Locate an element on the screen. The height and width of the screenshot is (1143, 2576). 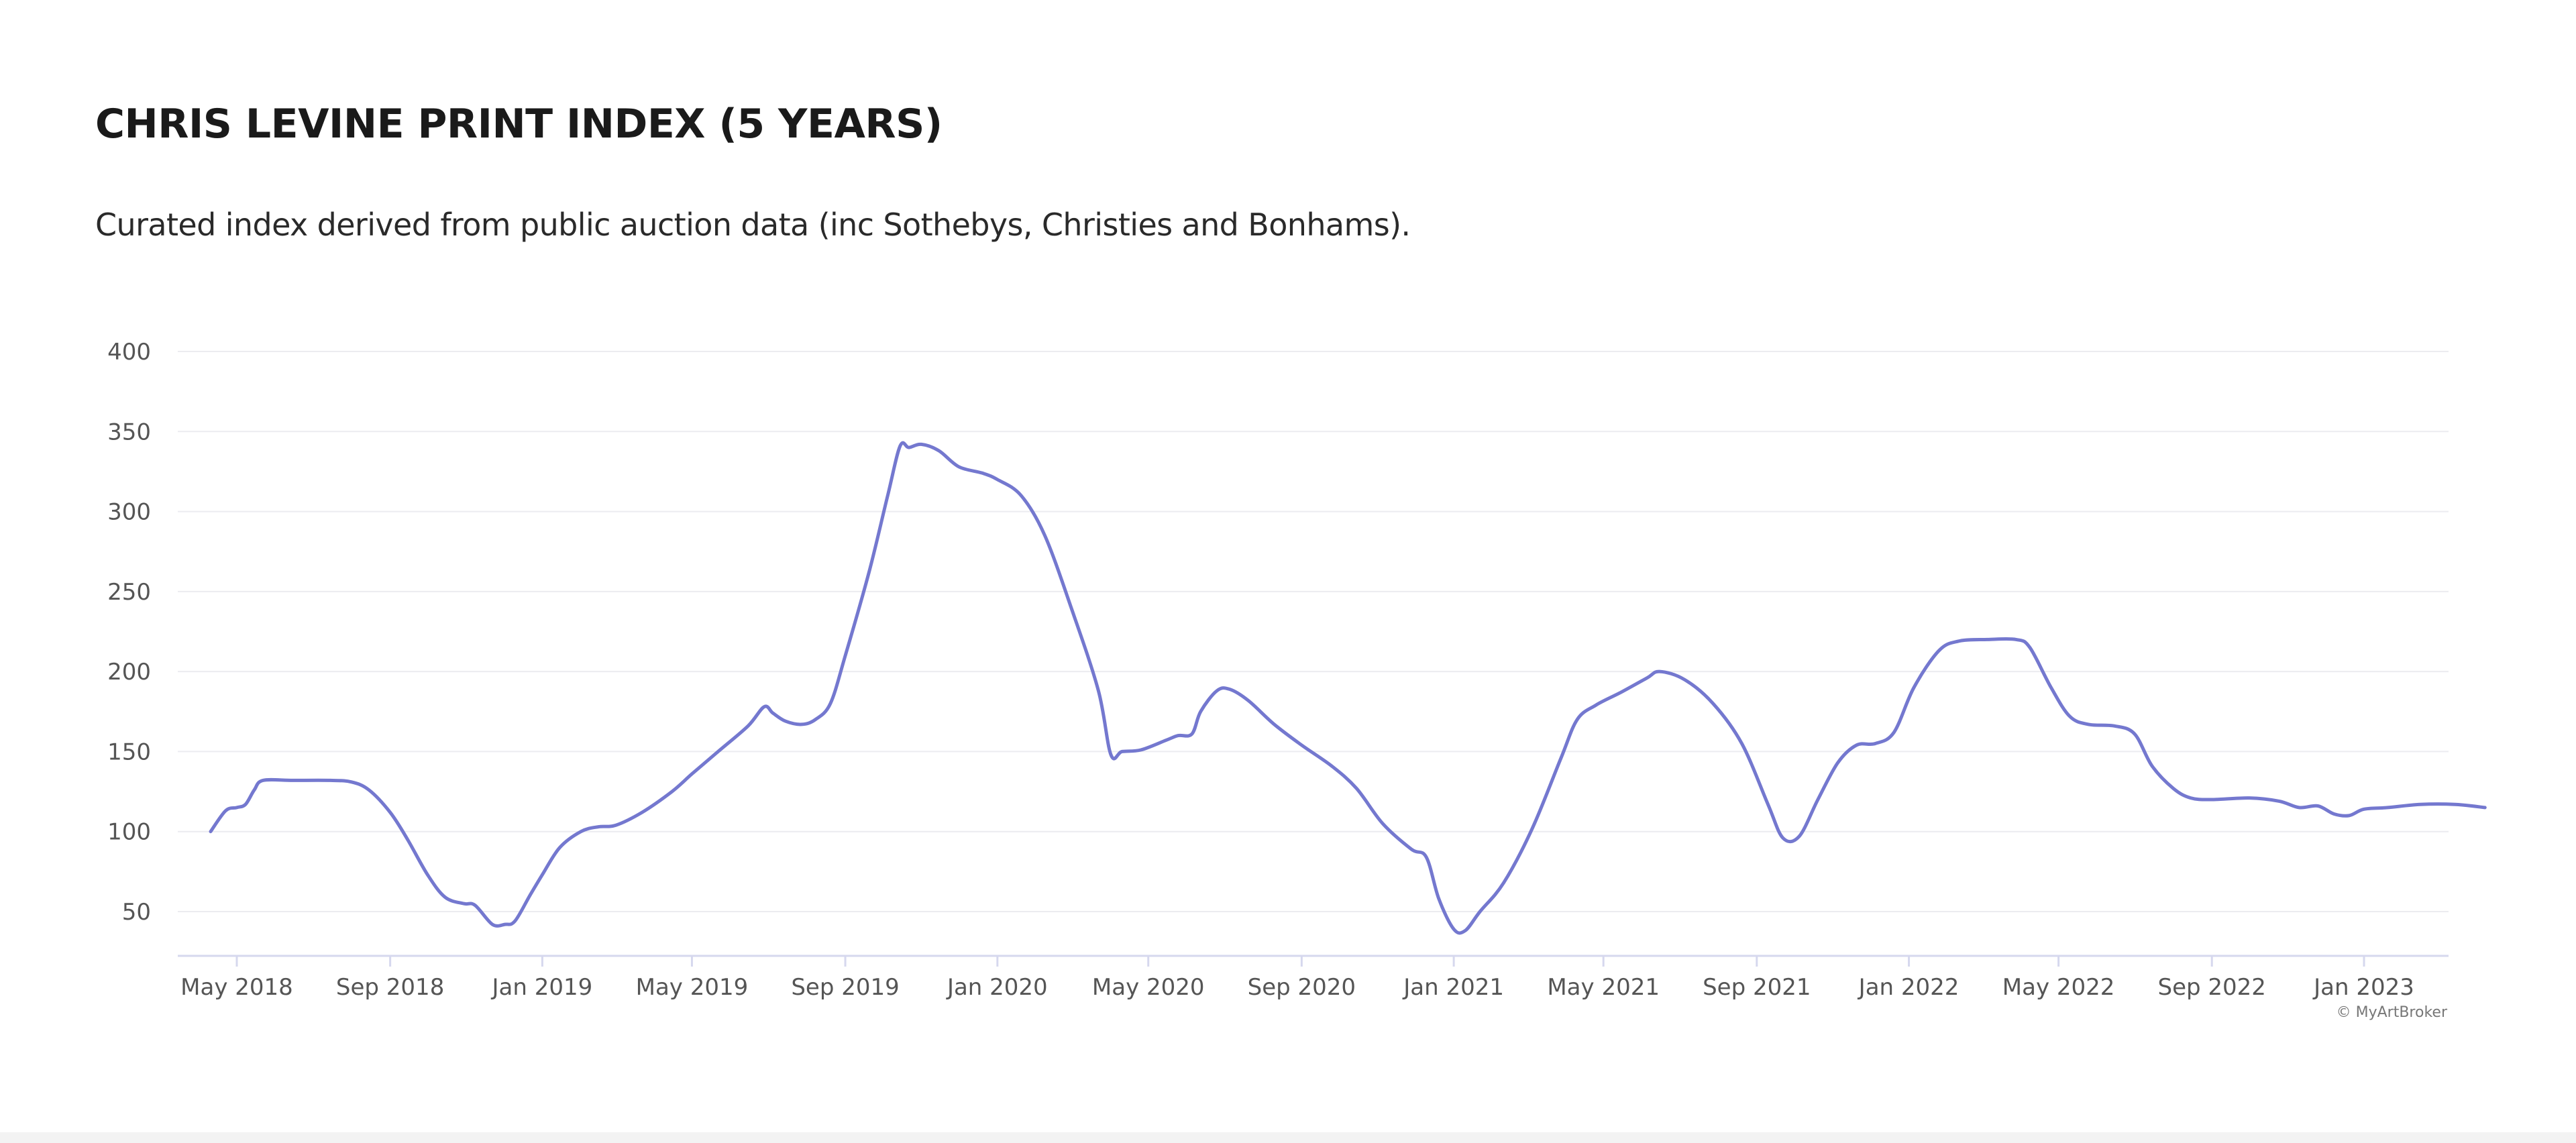
x-tick-label: Sep 2022 is located at coordinates (2212, 988).